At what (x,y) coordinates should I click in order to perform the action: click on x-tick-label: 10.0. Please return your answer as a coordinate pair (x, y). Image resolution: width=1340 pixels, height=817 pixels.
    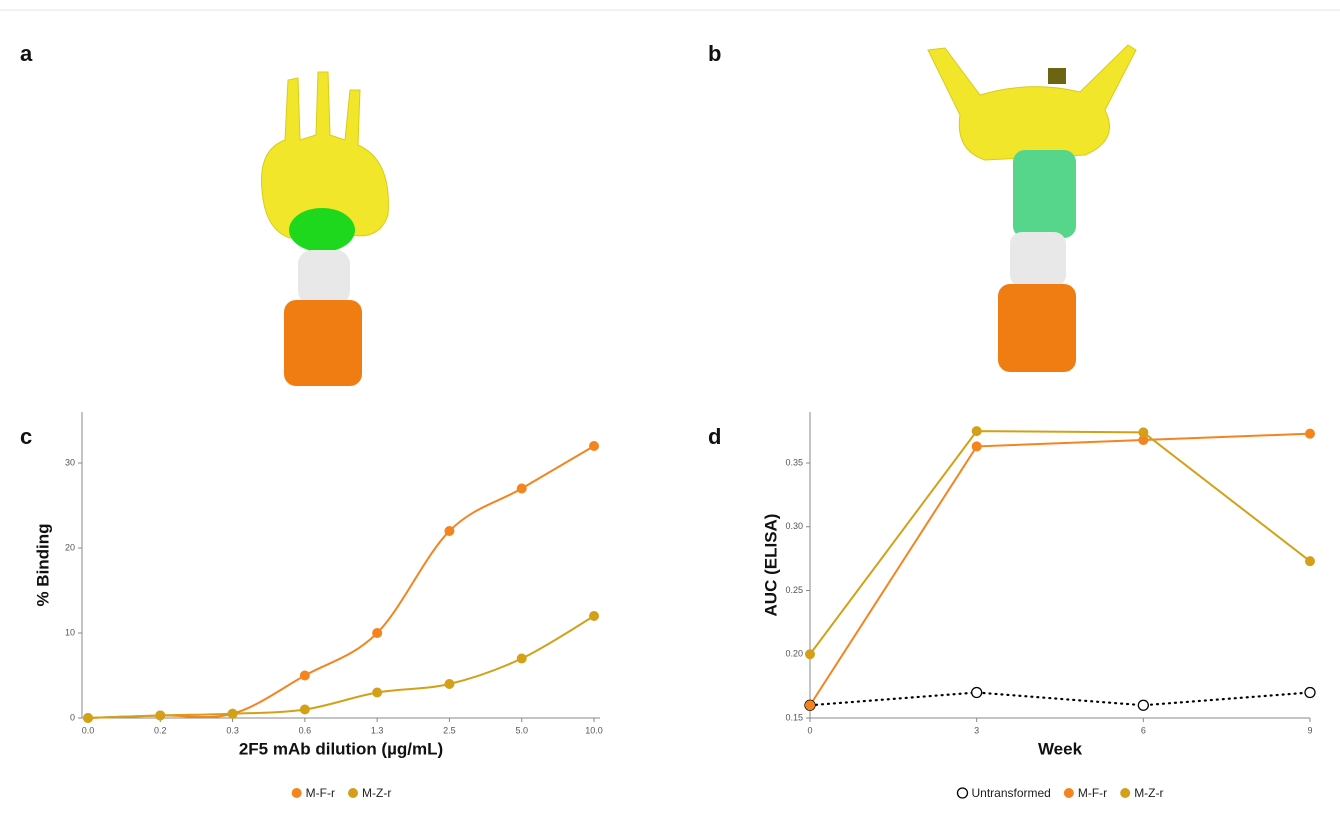
    Looking at the image, I should click on (594, 730).